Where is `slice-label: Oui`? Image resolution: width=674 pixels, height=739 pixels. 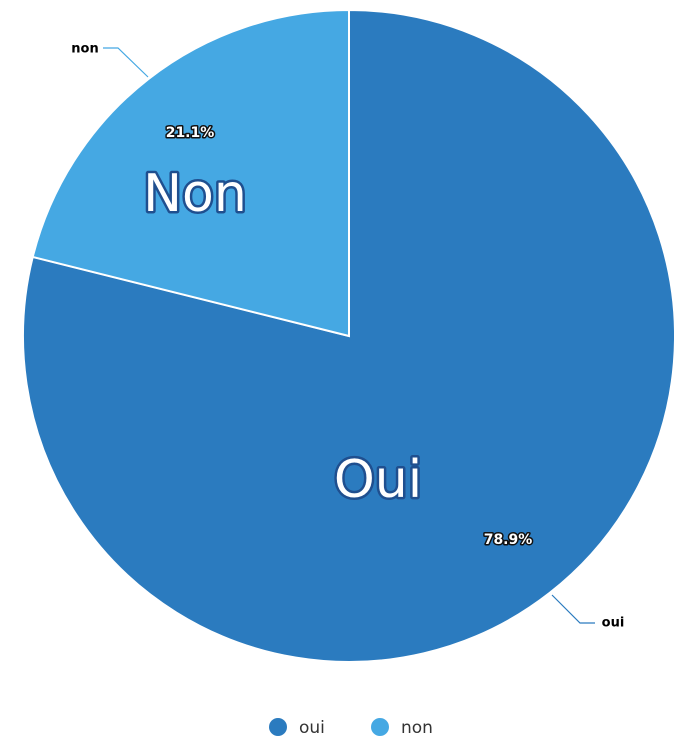 slice-label: Oui is located at coordinates (378, 480).